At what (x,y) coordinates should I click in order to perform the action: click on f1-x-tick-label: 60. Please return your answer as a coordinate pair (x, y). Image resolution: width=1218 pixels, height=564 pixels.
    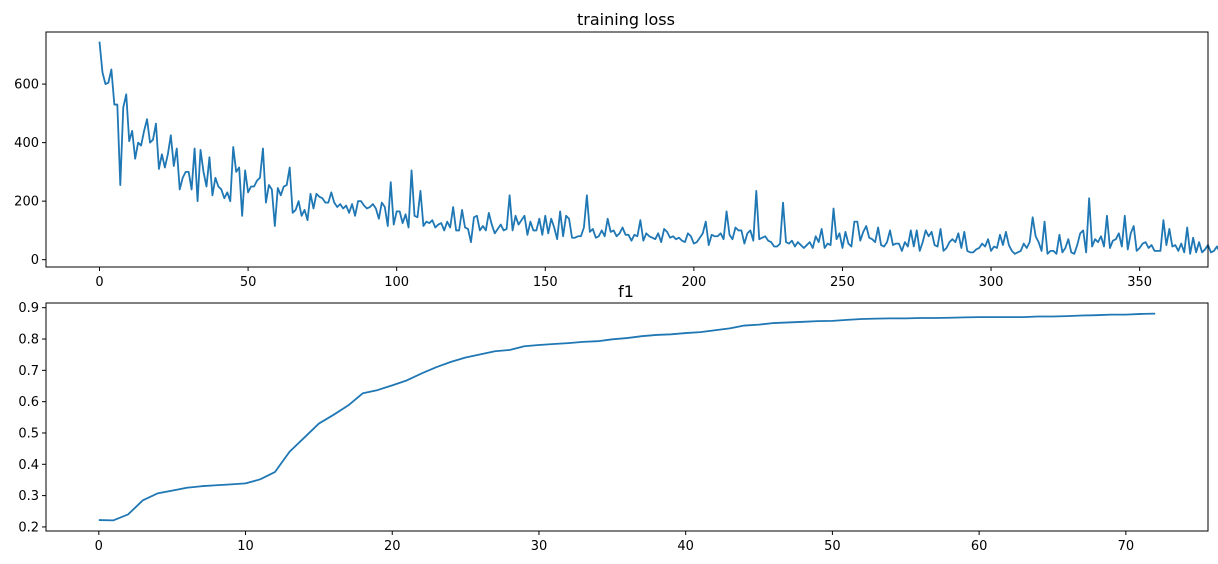
    Looking at the image, I should click on (979, 546).